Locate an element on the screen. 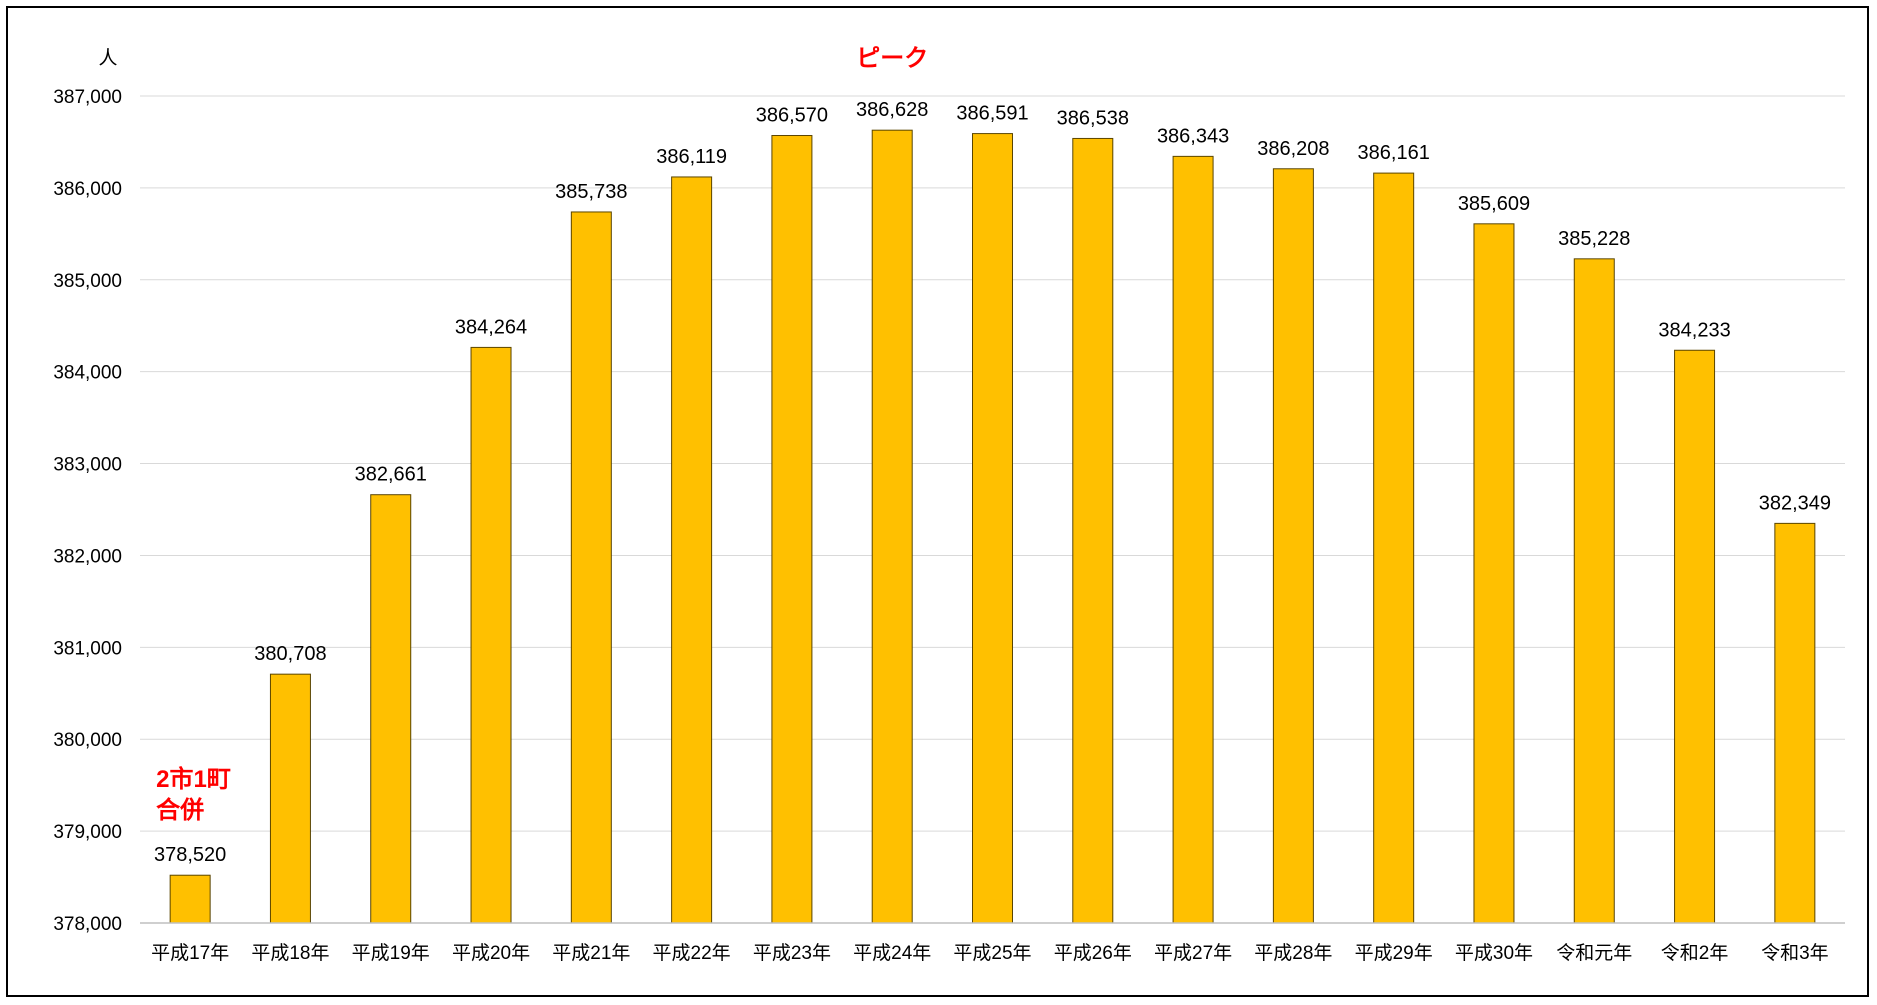 The height and width of the screenshot is (1005, 1877). category-label: 平成25年 is located at coordinates (992, 953).